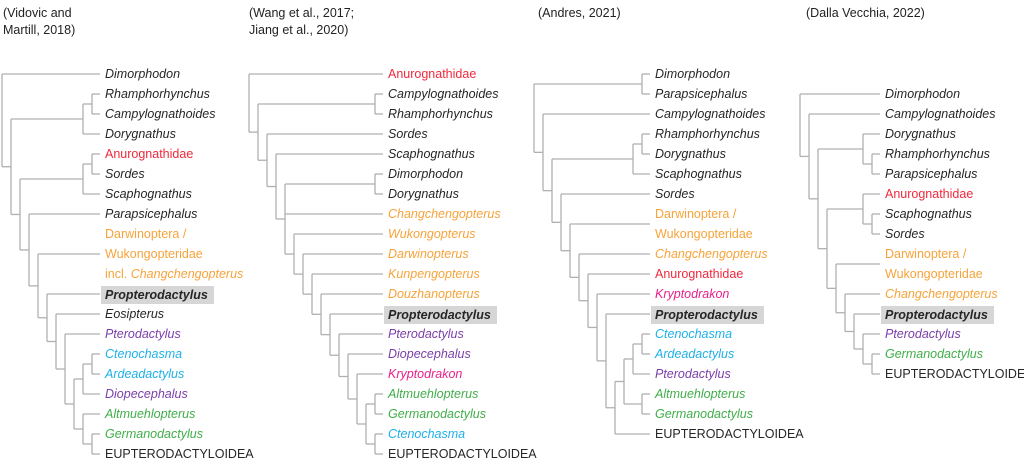  Describe the element at coordinates (433, 394) in the screenshot. I see `tree-2-taxon-altmuehlopterus: Altmuehlopterus` at that location.